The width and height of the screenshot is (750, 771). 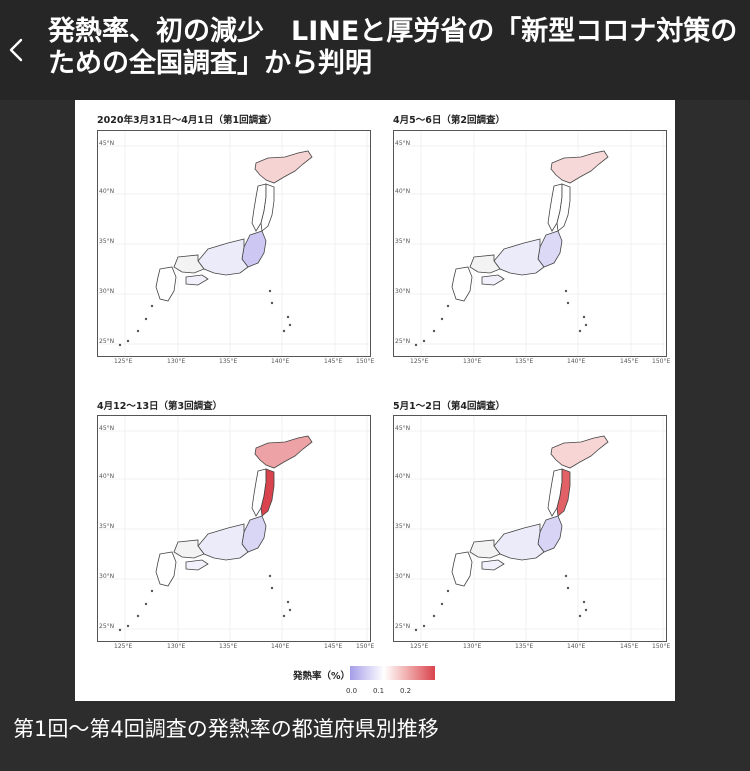 I want to click on caption-text: 第1回〜第4回調査の発熱率の都道府県別推移, so click(x=226, y=729).